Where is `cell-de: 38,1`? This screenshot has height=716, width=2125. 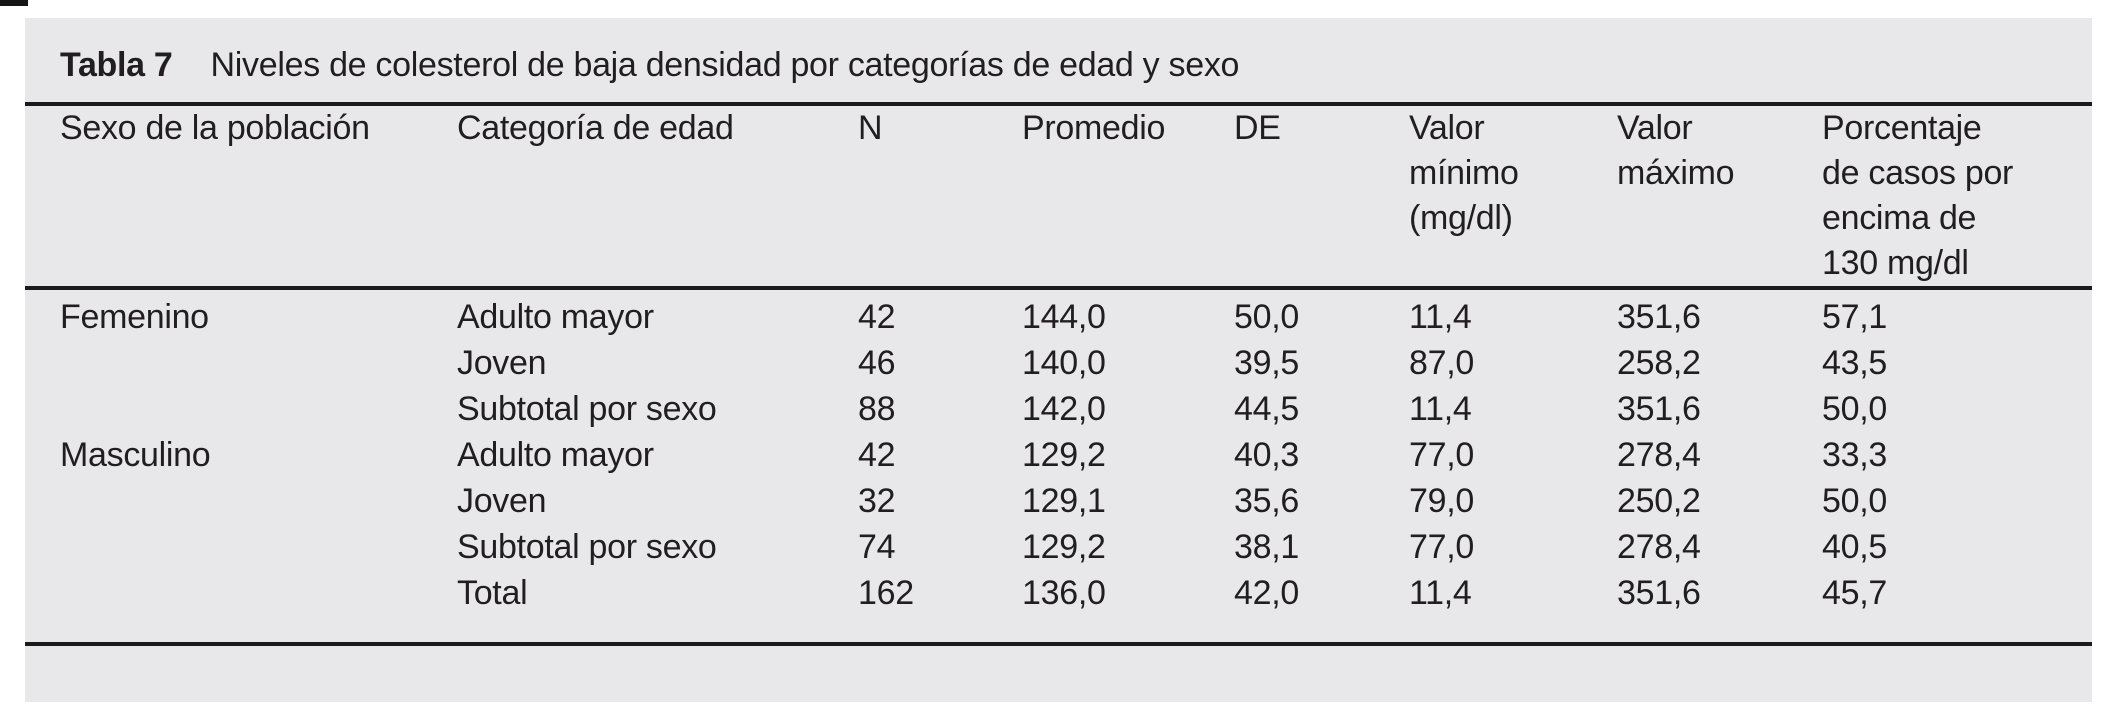 cell-de: 38,1 is located at coordinates (1266, 547).